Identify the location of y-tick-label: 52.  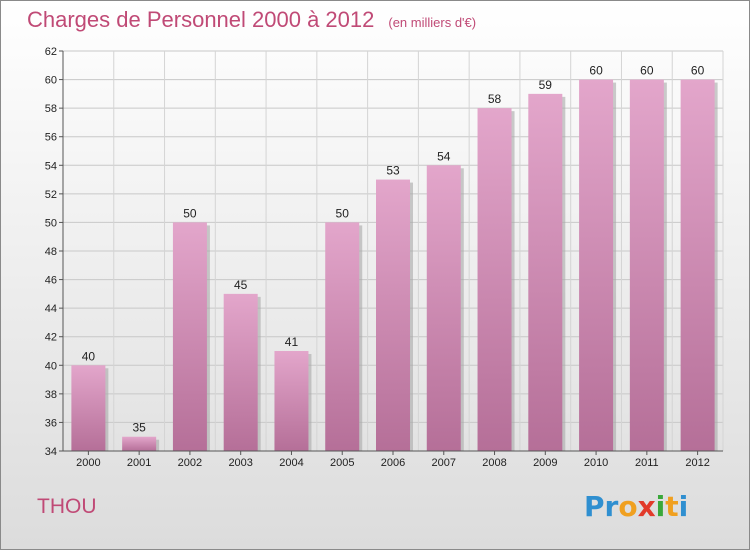
(51, 195).